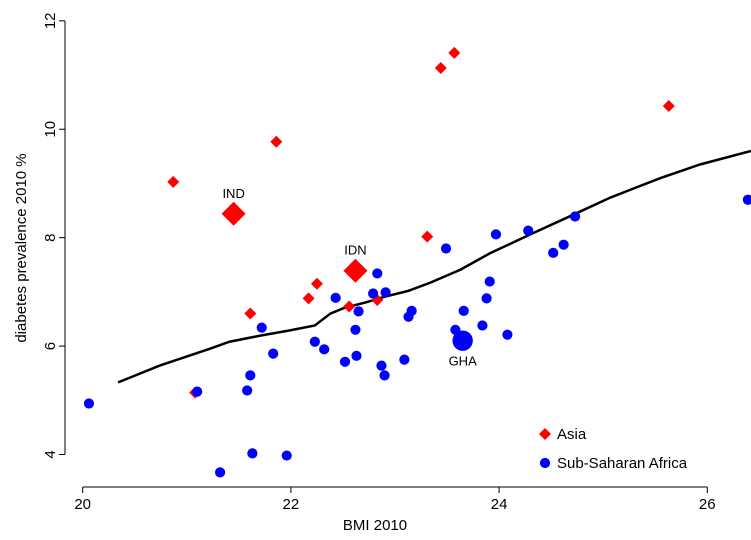 This screenshot has width=751, height=540. What do you see at coordinates (233, 193) in the screenshot?
I see `point-label: IND` at bounding box center [233, 193].